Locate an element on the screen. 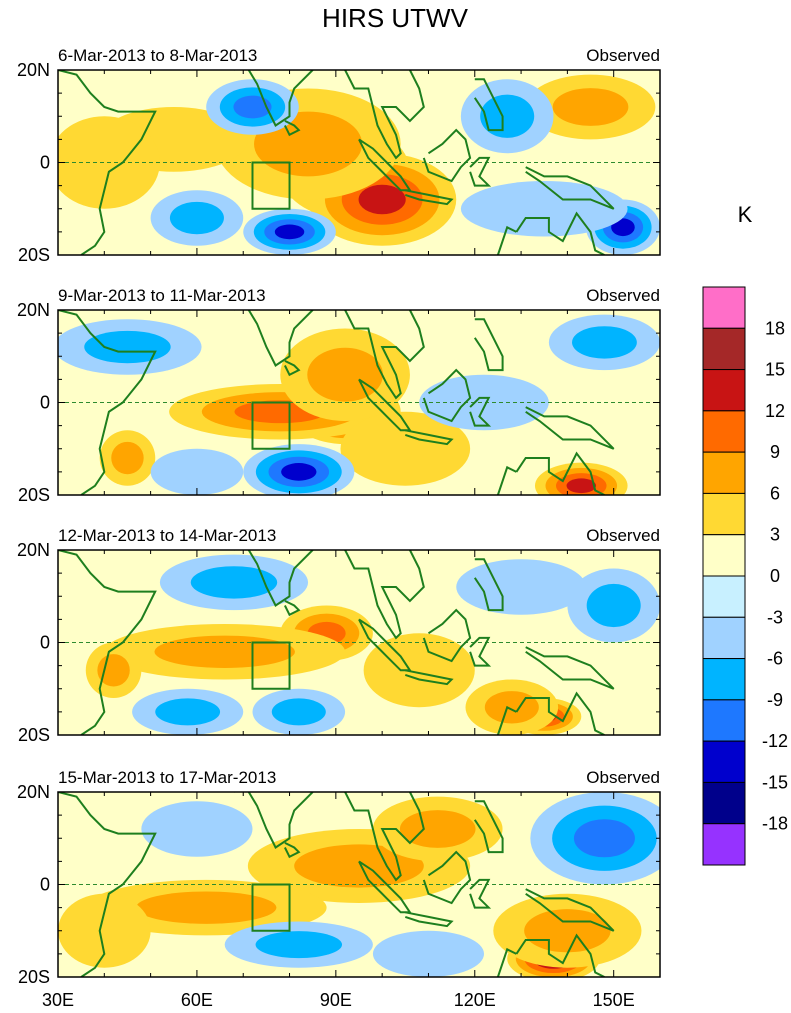  colorbar: 18 15 12 9 6 3 0 -3 -6 -9 -12 -15 -18 is located at coordinates (745, 576).